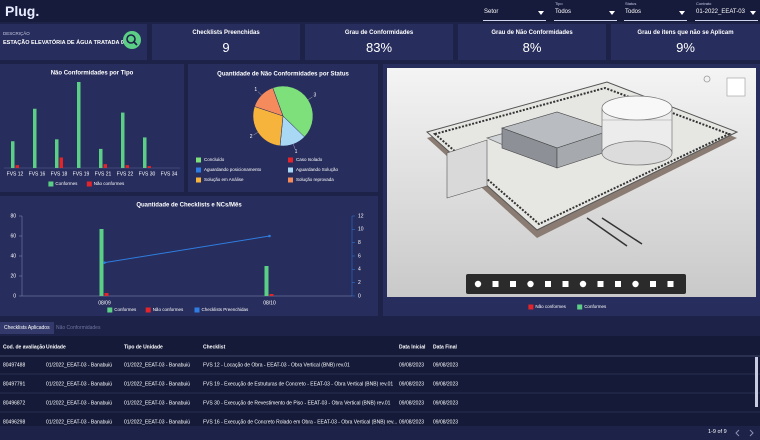 The height and width of the screenshot is (440, 760). I want to click on line, so click(187, 249).